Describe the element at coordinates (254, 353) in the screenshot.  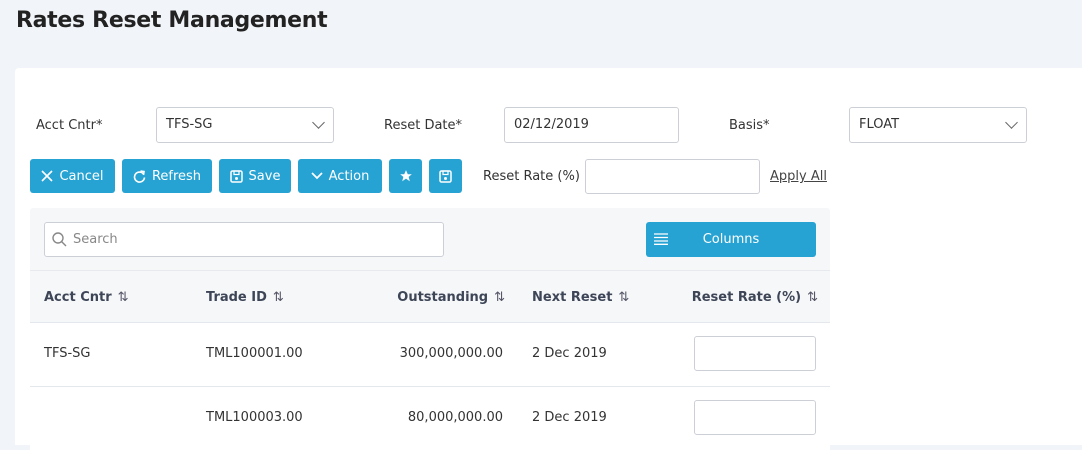
I see `cell-trade-id: TML100001.00` at that location.